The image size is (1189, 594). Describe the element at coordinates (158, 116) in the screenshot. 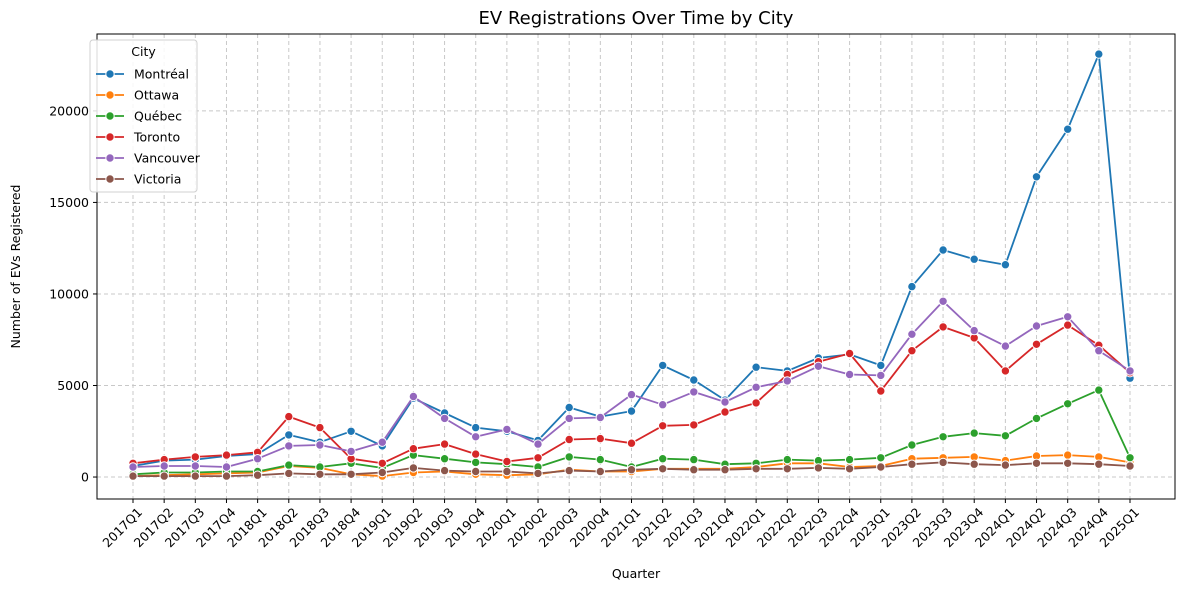

I see `legend-label: Québec` at that location.